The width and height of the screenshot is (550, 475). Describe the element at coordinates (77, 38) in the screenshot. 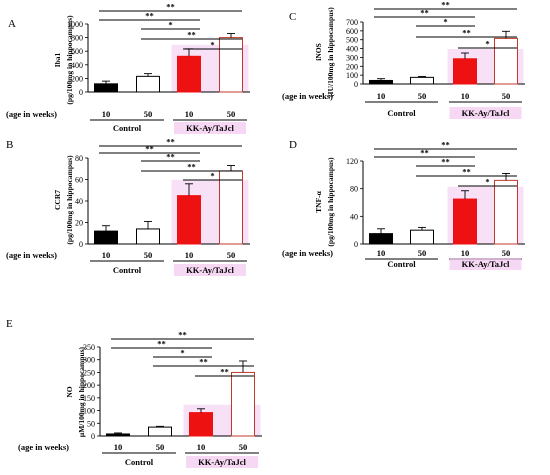

I see `y-tick-label: 800` at that location.